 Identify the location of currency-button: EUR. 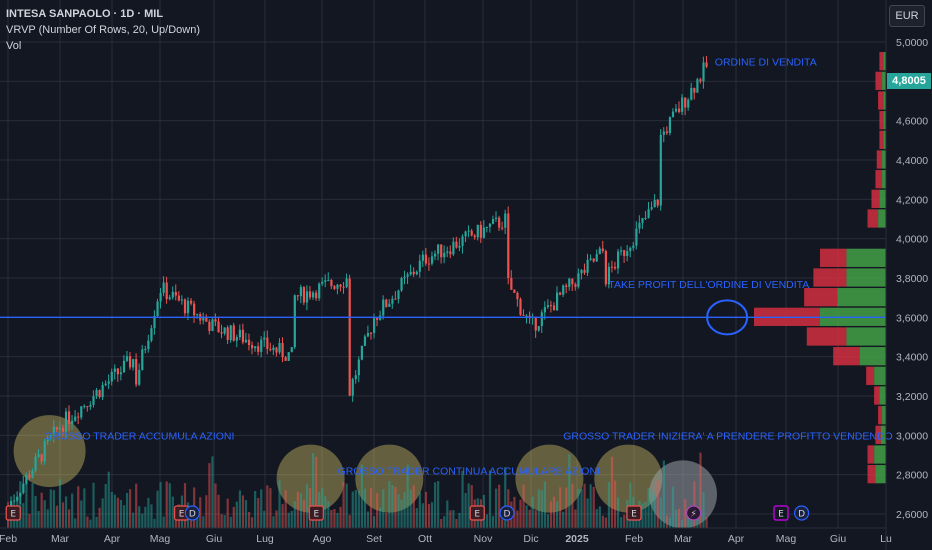
(907, 16).